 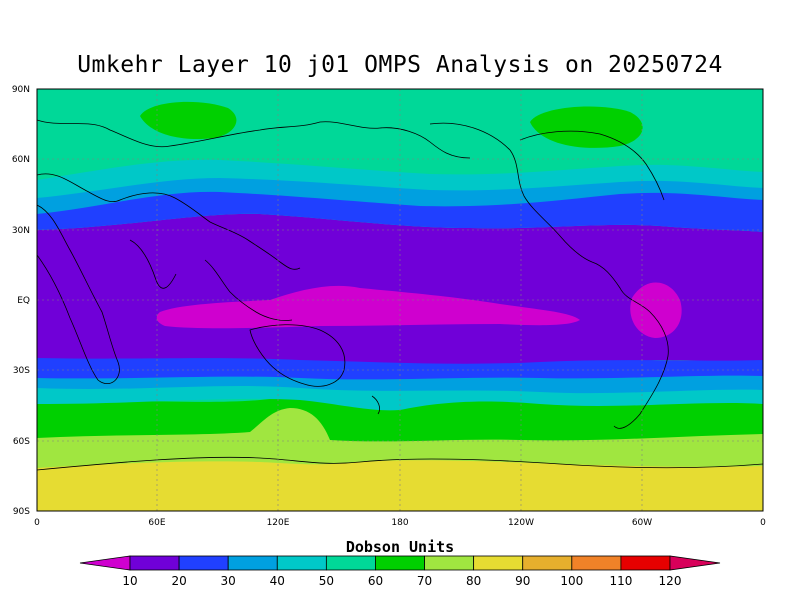 What do you see at coordinates (521, 523) in the screenshot?
I see `lon-label: 120W` at bounding box center [521, 523].